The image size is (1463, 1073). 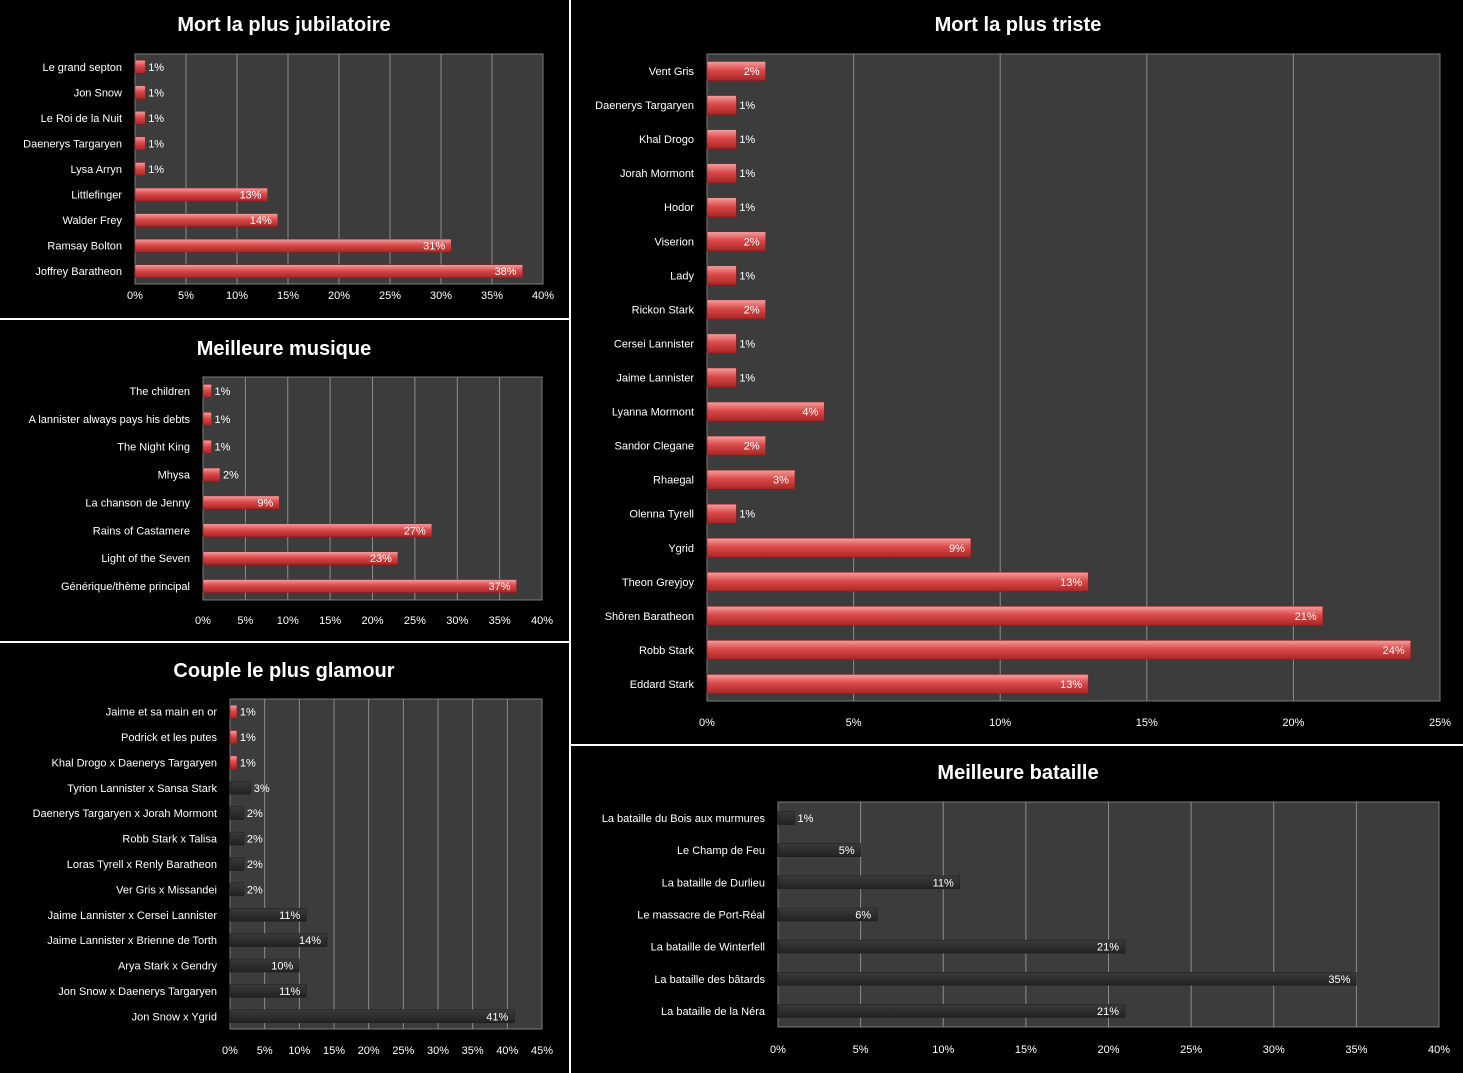 What do you see at coordinates (141, 531) in the screenshot?
I see `musique-category-label: Rains of Castamere` at bounding box center [141, 531].